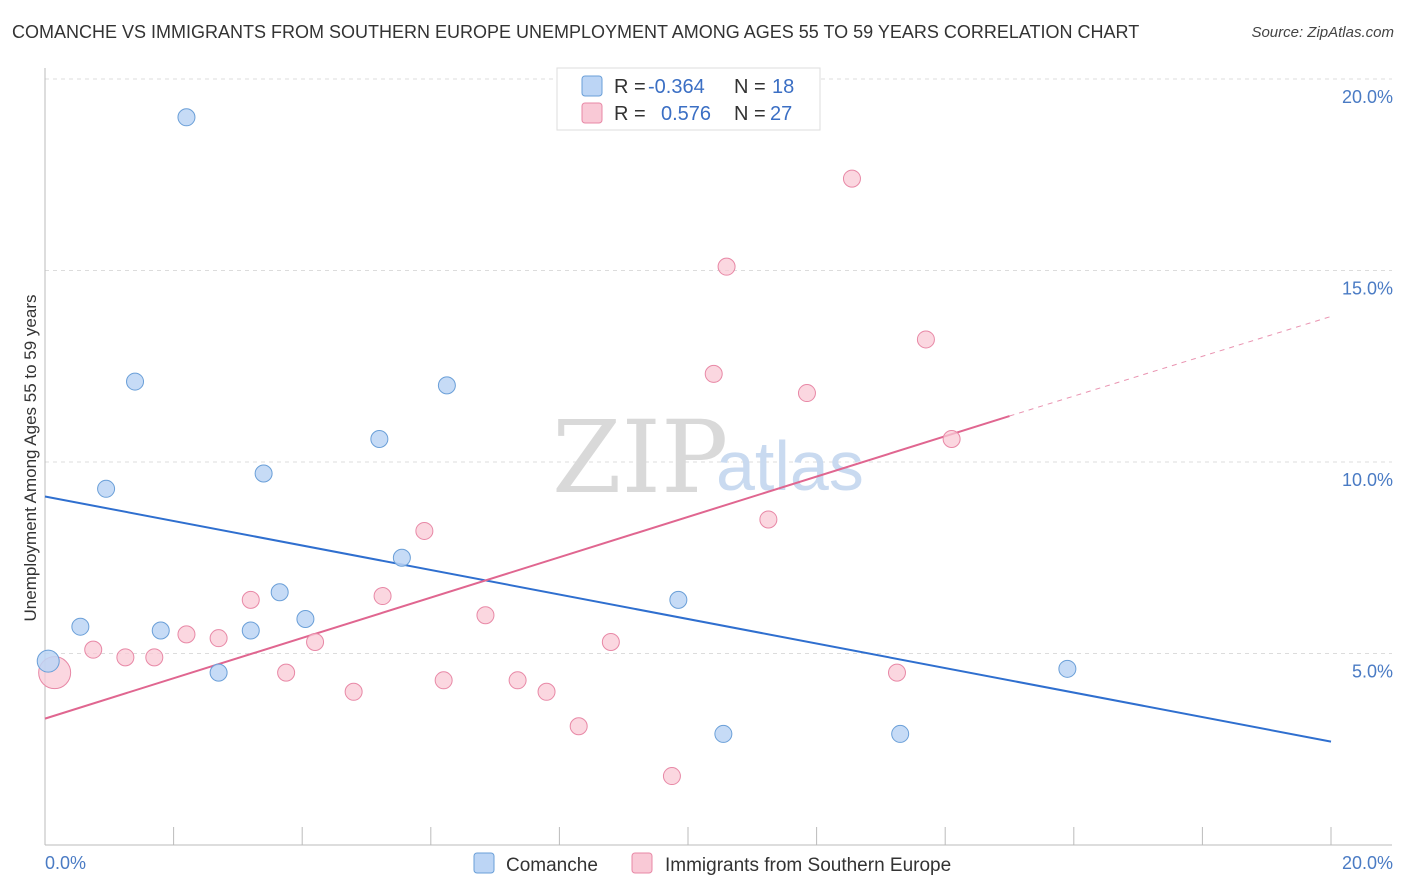 The width and height of the screenshot is (1406, 892). I want to click on legend-n-label-2: N =, so click(750, 114).